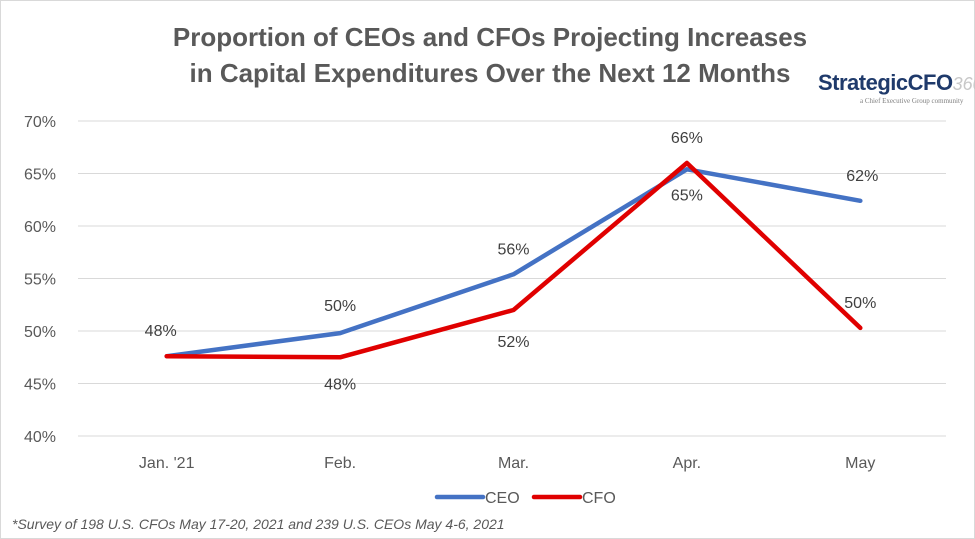 This screenshot has height=539, width=975. Describe the element at coordinates (340, 384) in the screenshot. I see `data-label-cfo: 48%` at that location.